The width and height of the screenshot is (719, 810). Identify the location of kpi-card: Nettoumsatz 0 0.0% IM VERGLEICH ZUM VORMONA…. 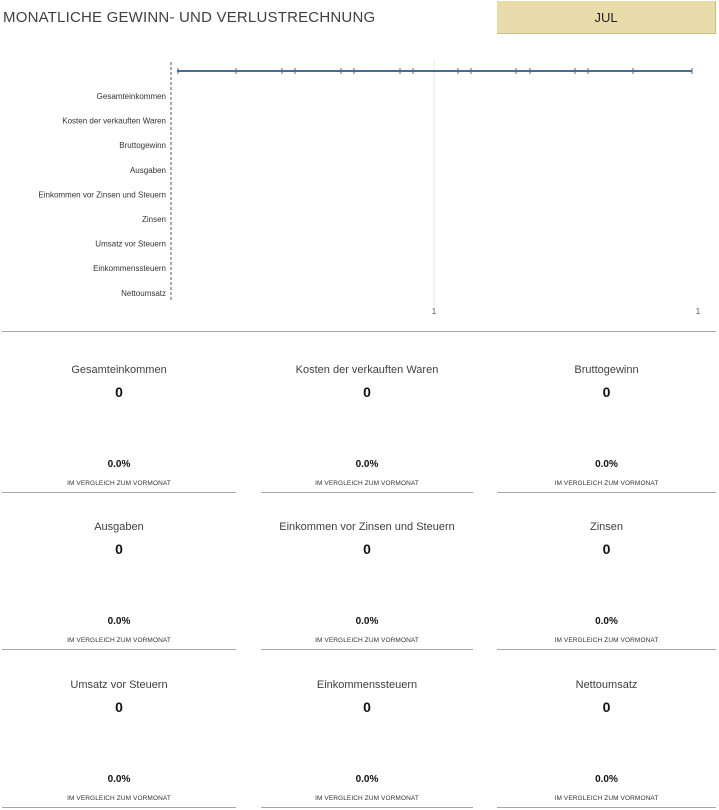
(606, 744).